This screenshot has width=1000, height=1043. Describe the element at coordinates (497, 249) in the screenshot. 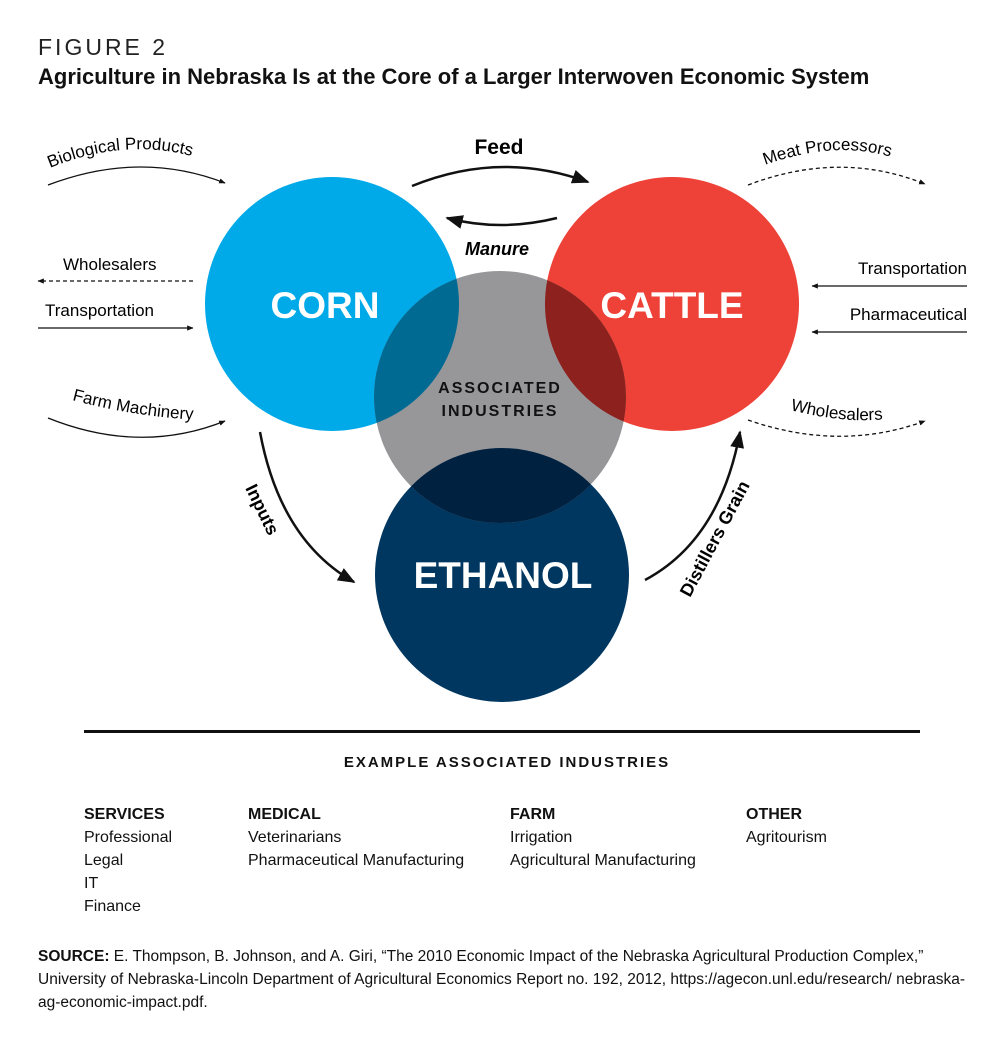

I see `manure-label: Manure` at that location.